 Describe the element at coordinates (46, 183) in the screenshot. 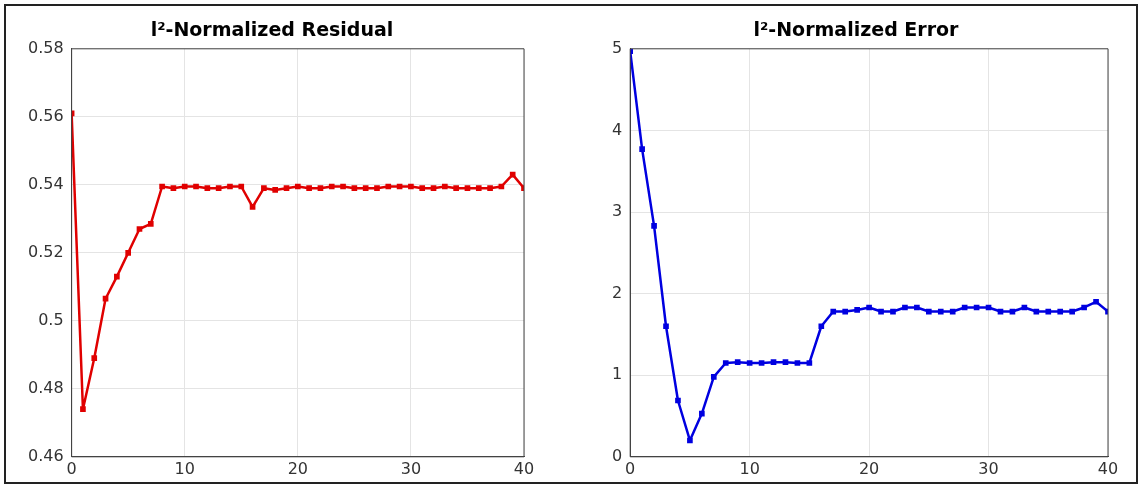

I see `y-tick-label: 0.54` at that location.